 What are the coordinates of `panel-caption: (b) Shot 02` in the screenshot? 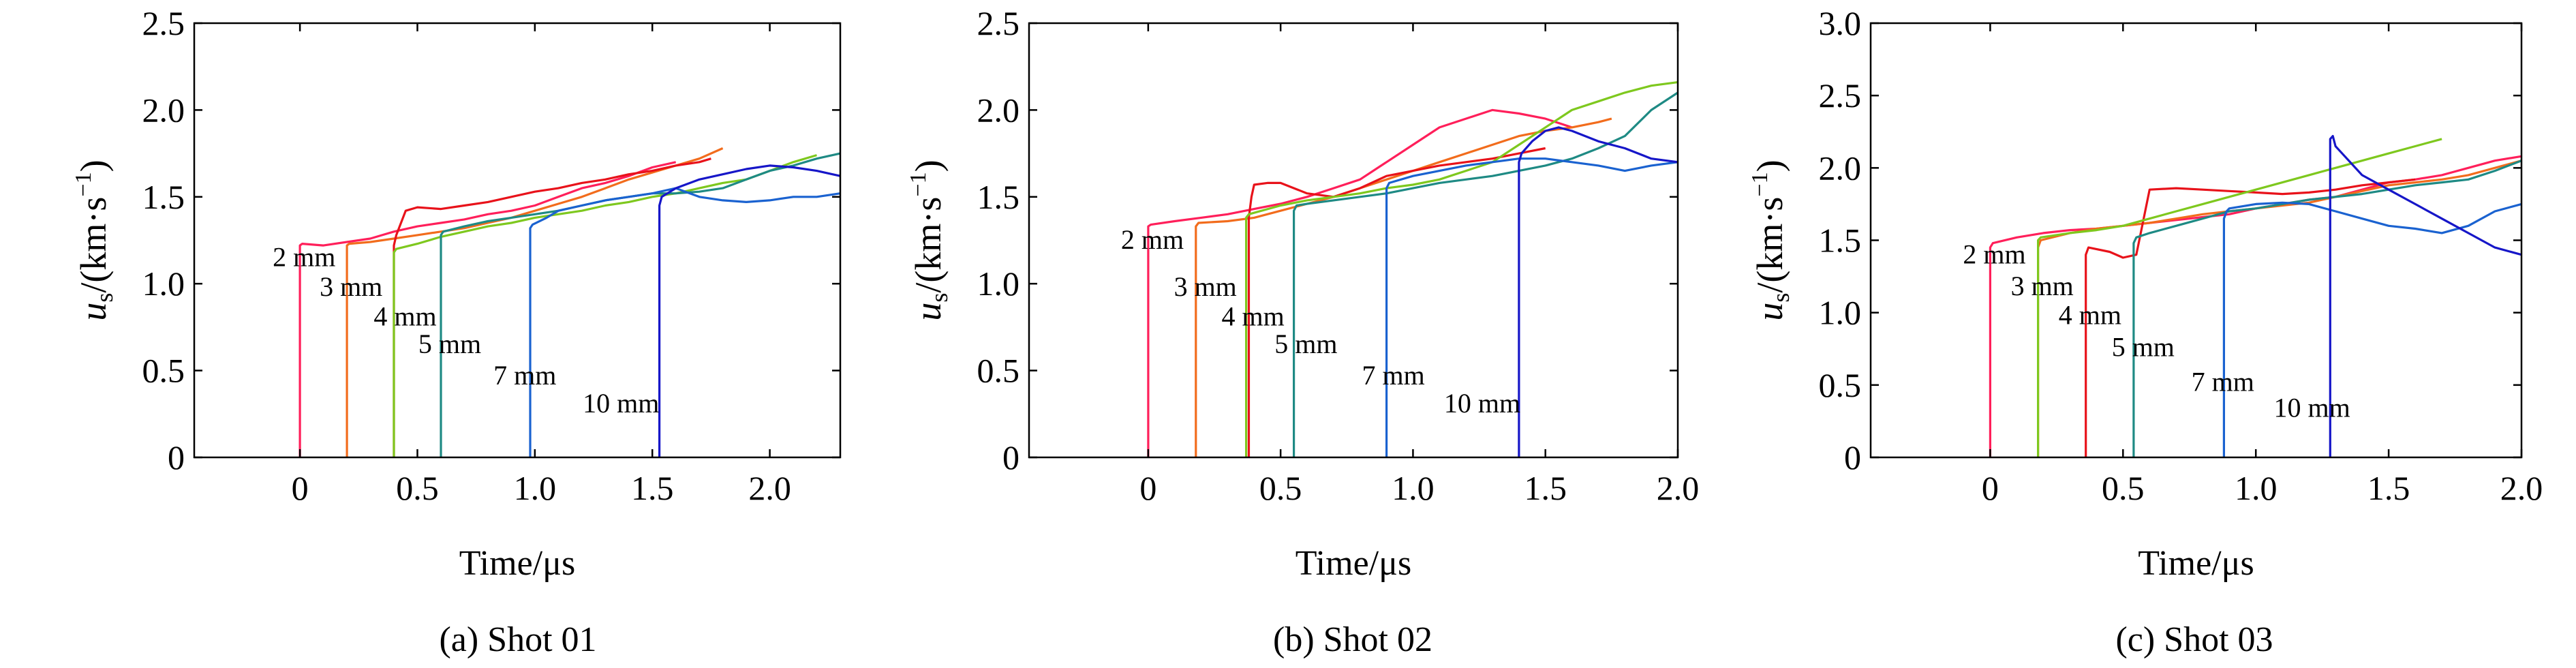 It's located at (1352, 639).